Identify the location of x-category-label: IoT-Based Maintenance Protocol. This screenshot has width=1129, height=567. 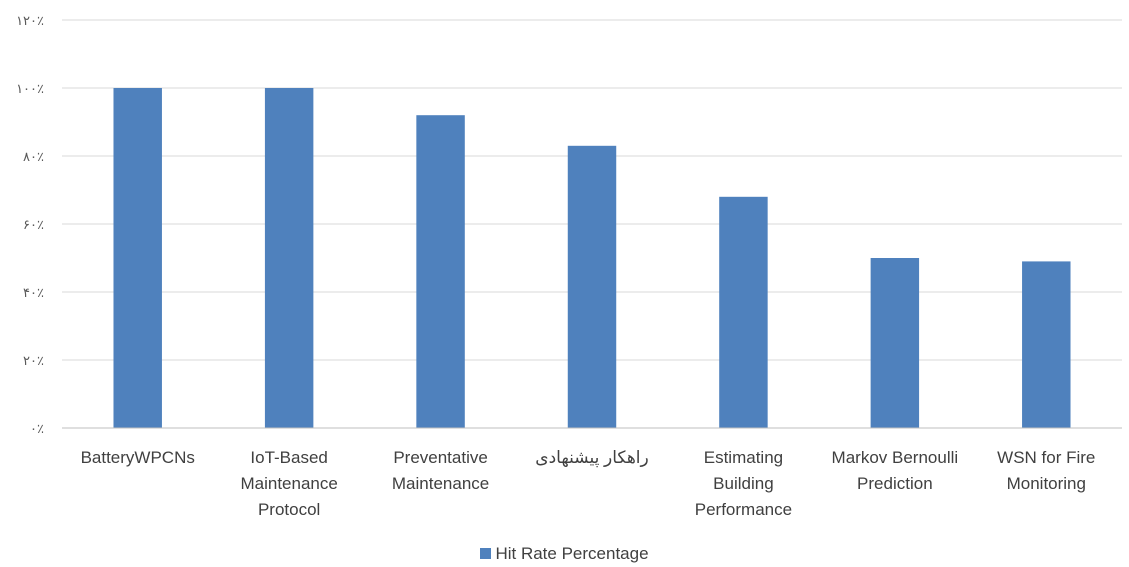
(288, 483).